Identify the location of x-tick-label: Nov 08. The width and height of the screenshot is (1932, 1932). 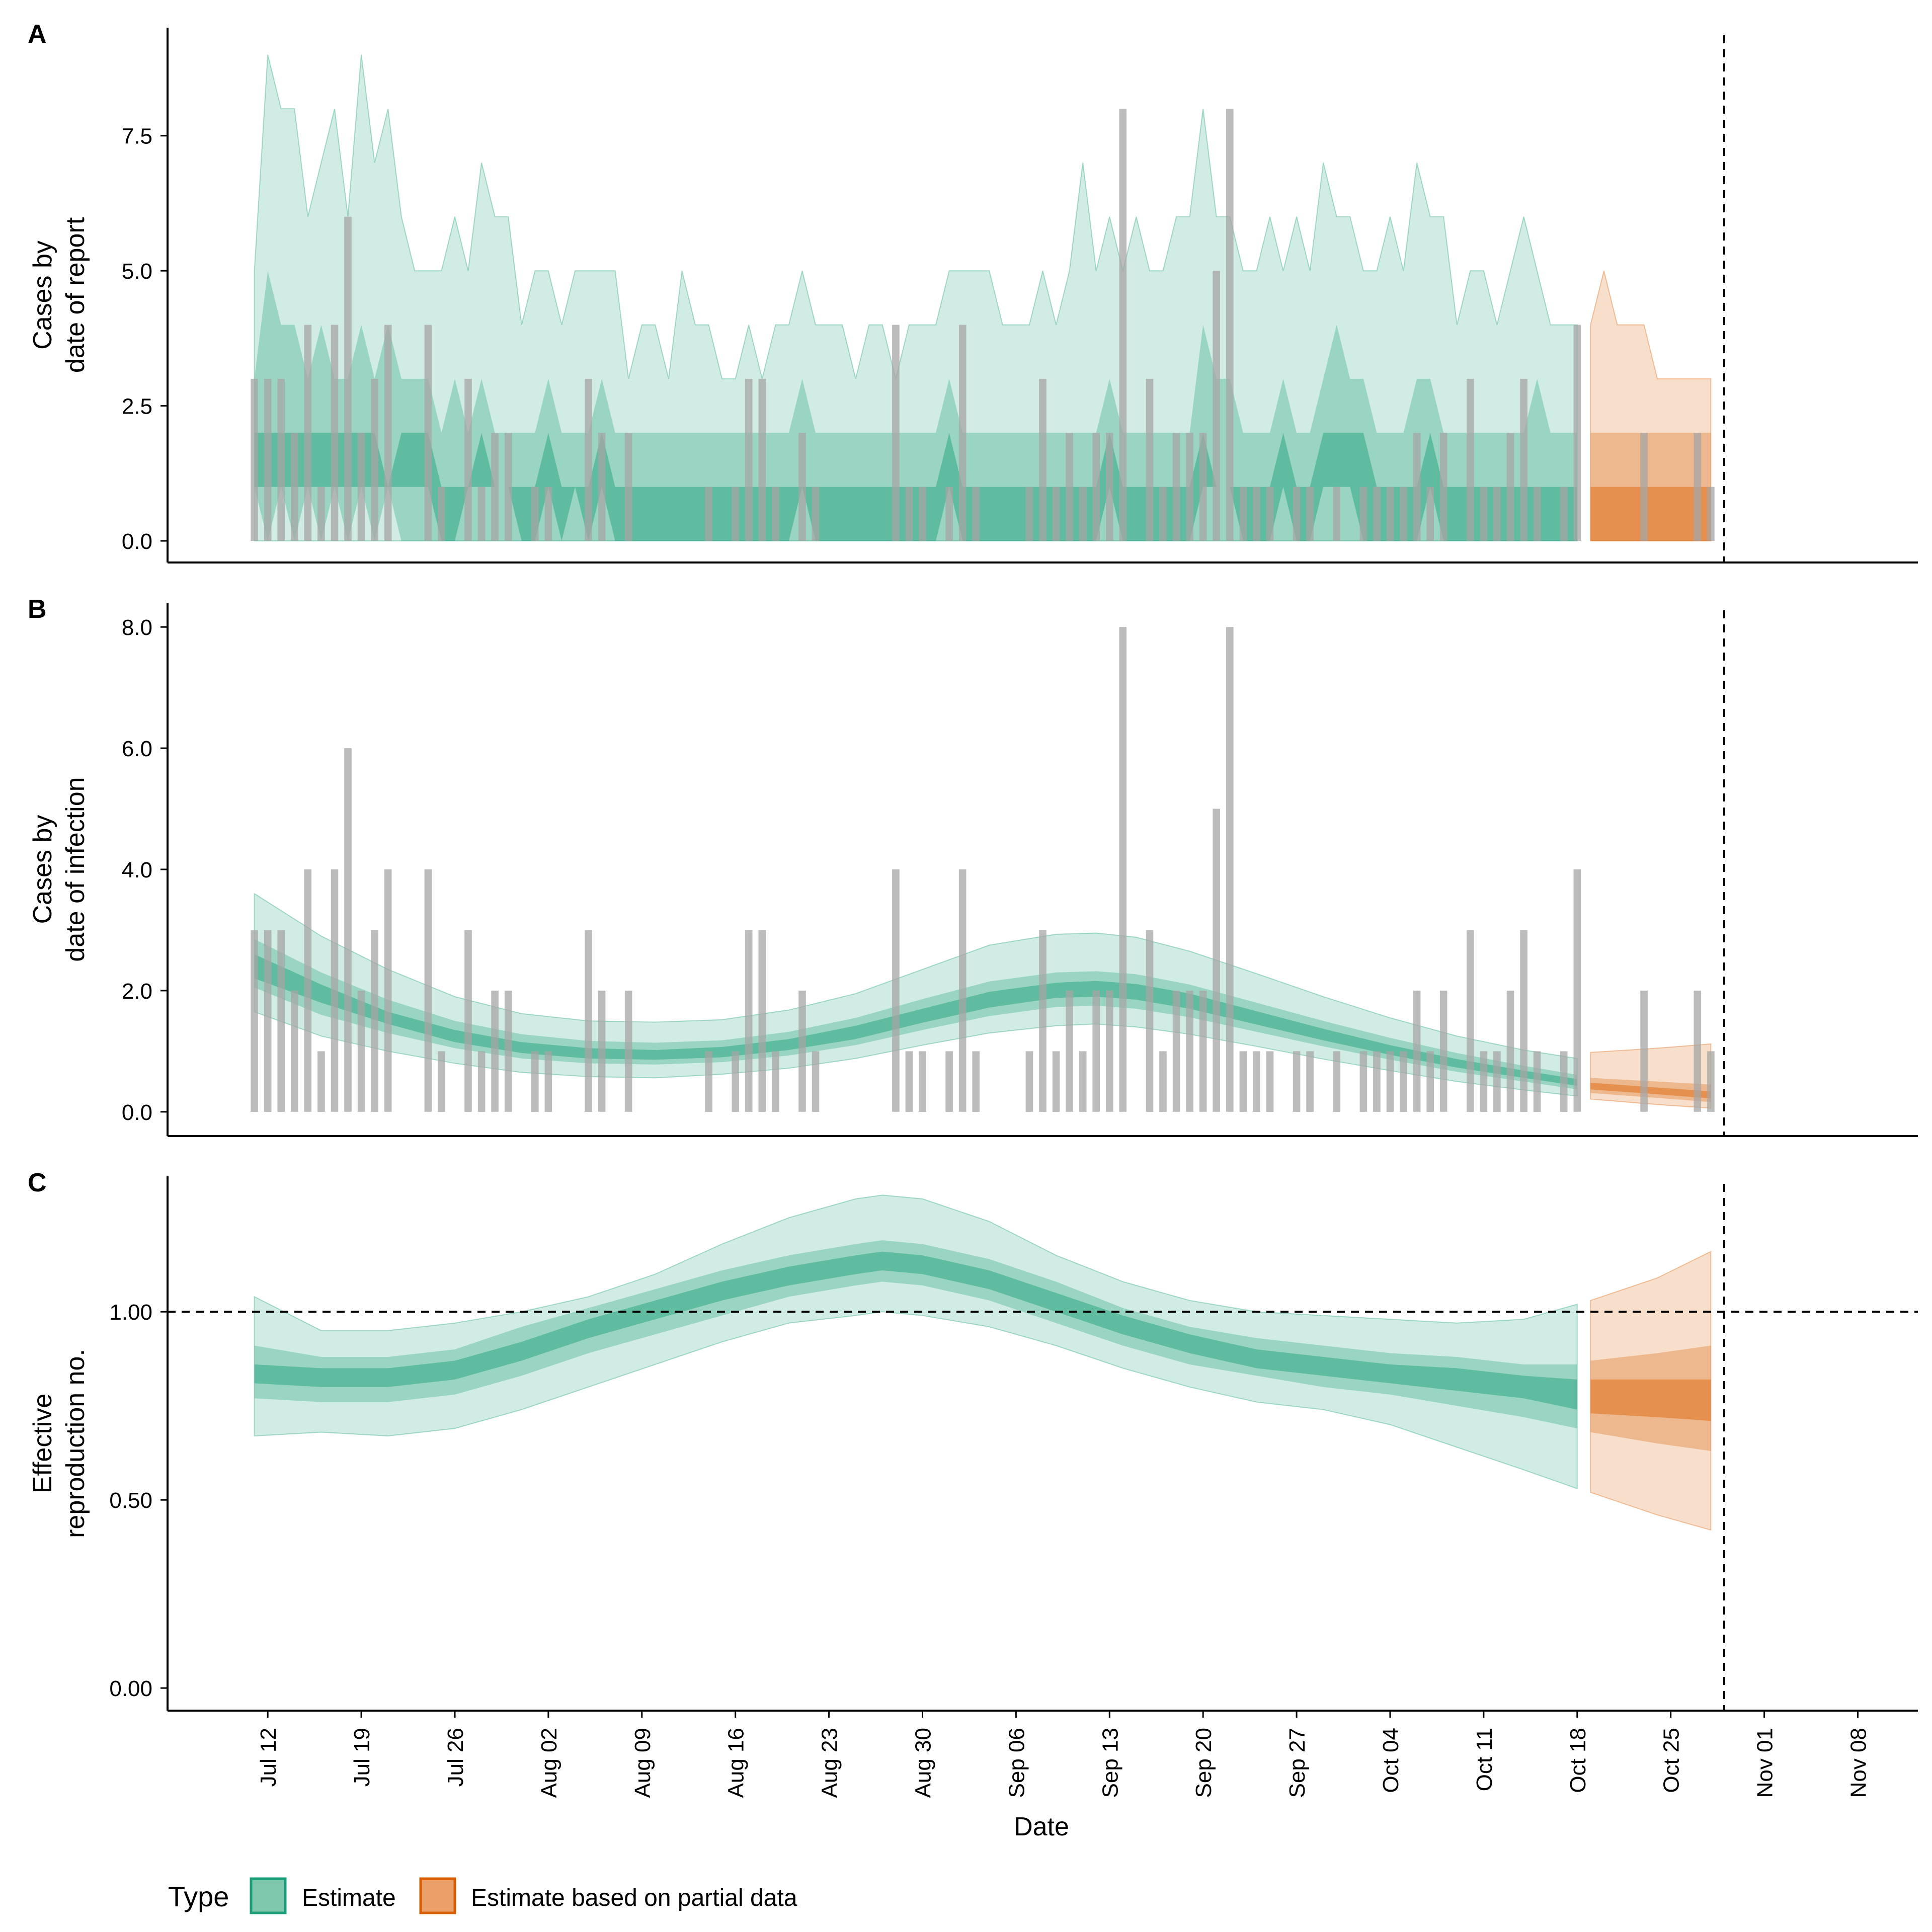
(1859, 1763).